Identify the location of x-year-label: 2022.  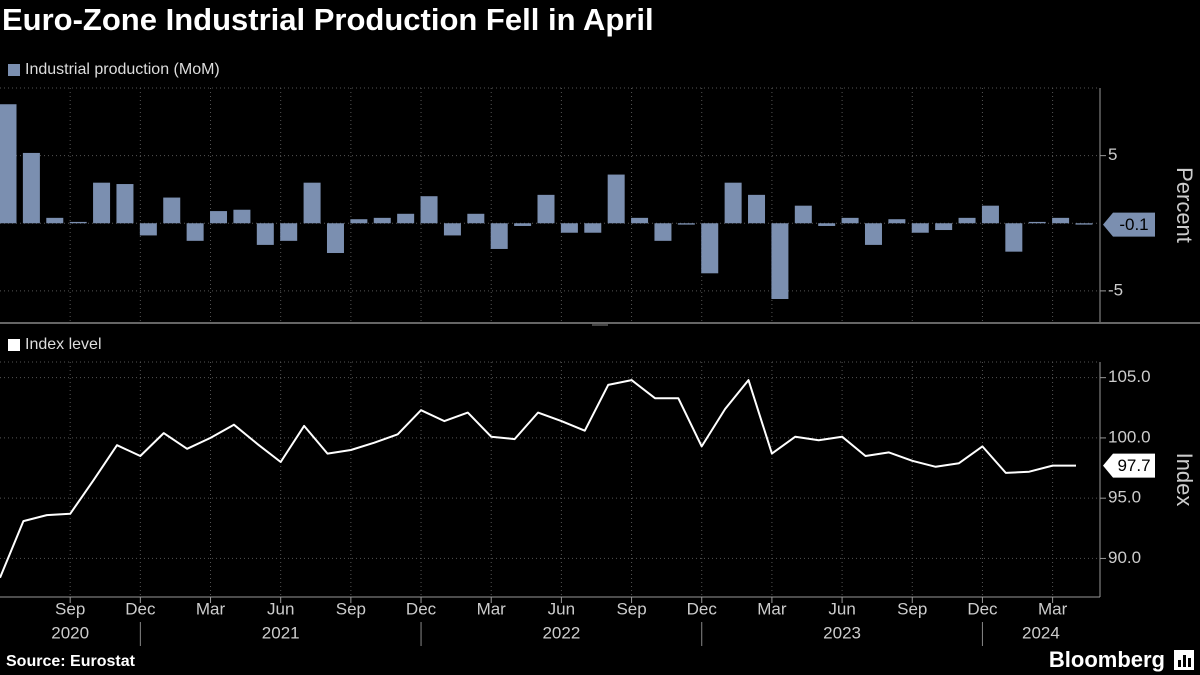
(561, 632).